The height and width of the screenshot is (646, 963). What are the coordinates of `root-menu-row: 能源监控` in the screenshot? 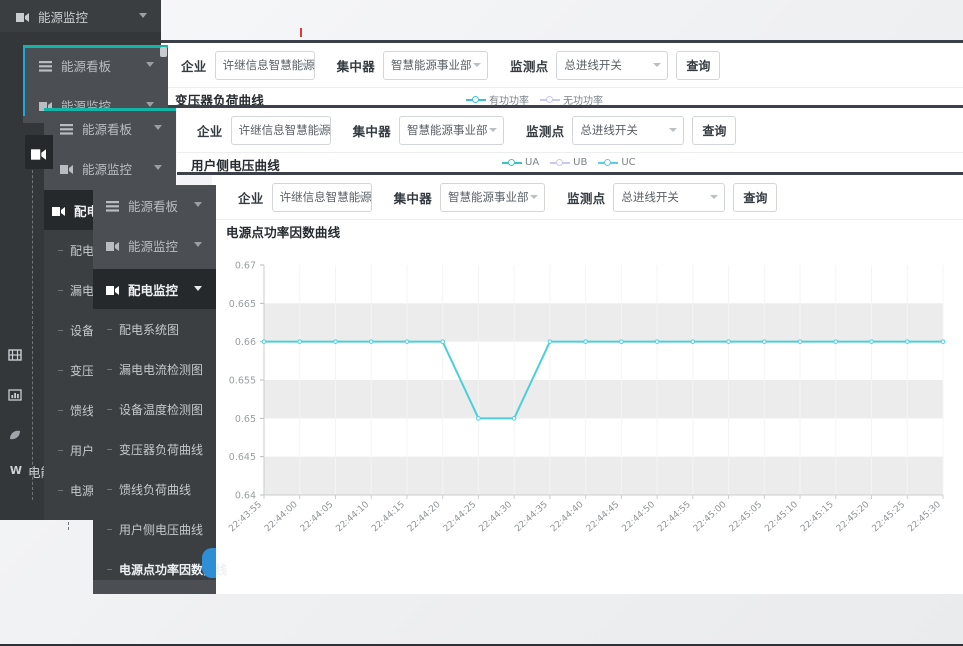 It's located at (80, 16).